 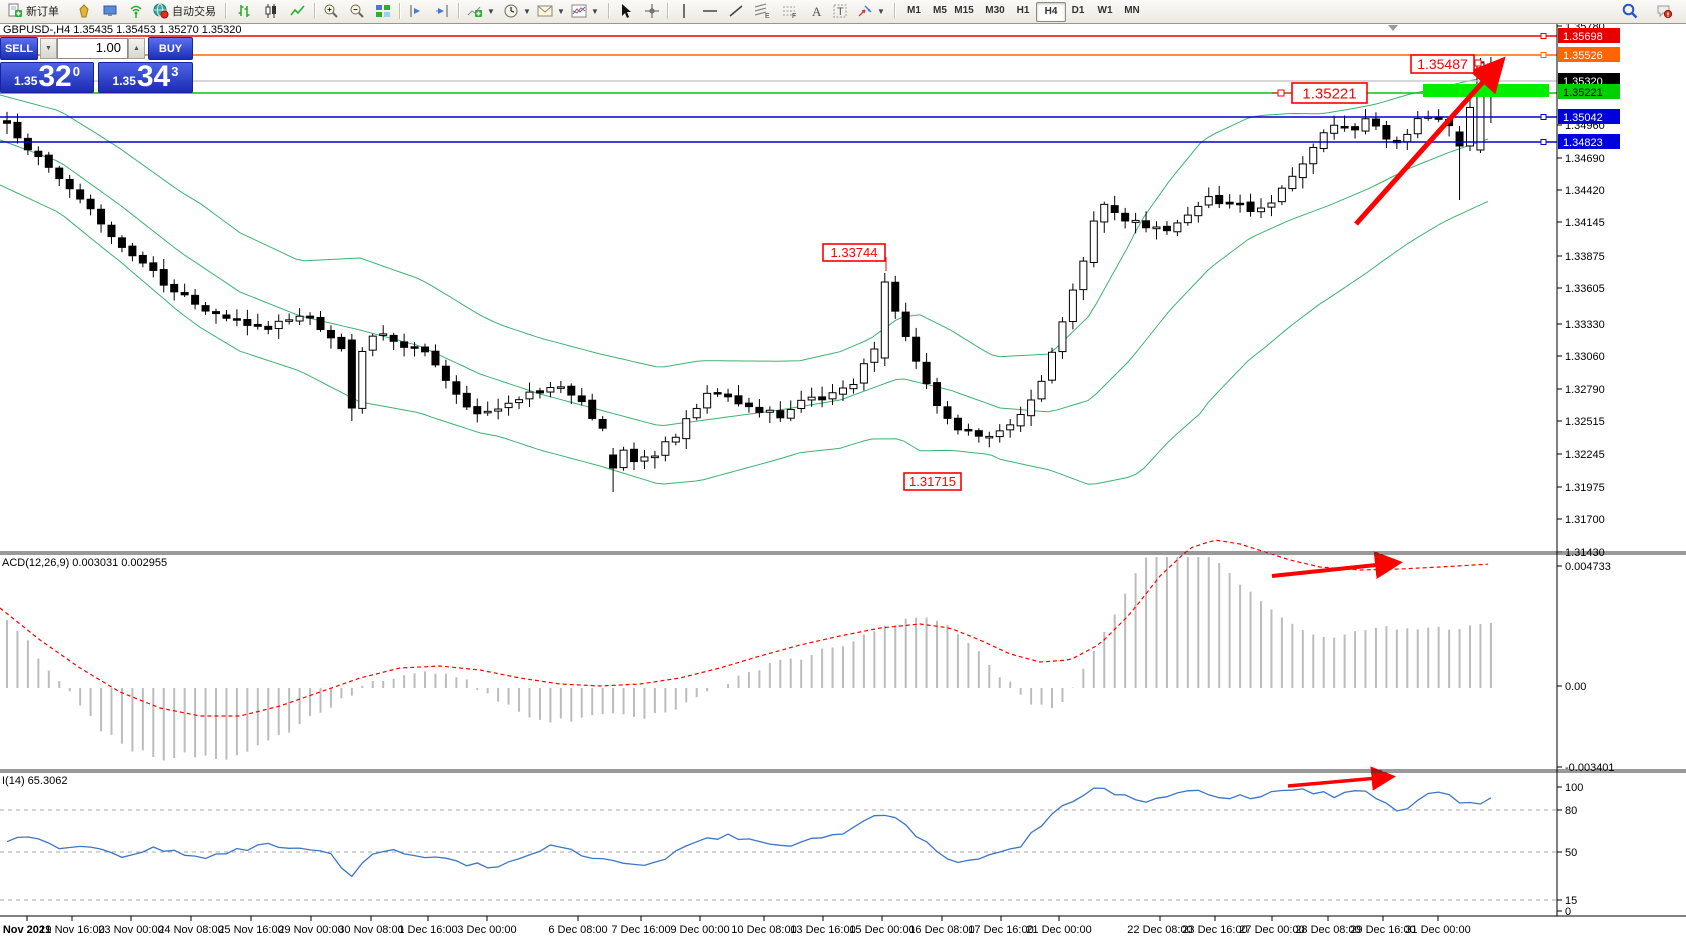 I want to click on zoom-in-button, so click(x=332, y=11).